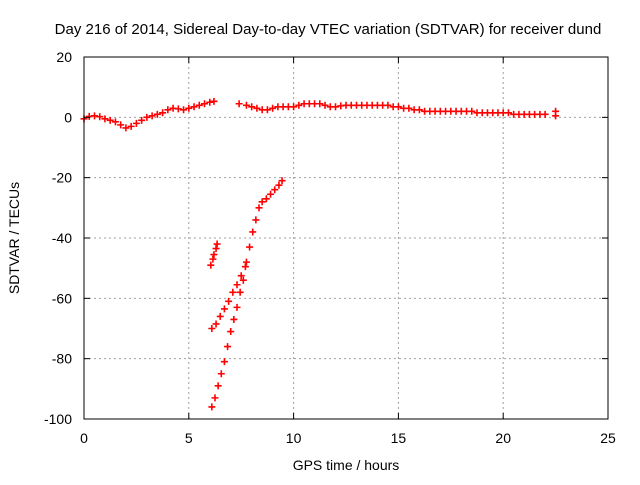 This screenshot has width=640, height=485. I want to click on y-tick-label: -100, so click(58, 419).